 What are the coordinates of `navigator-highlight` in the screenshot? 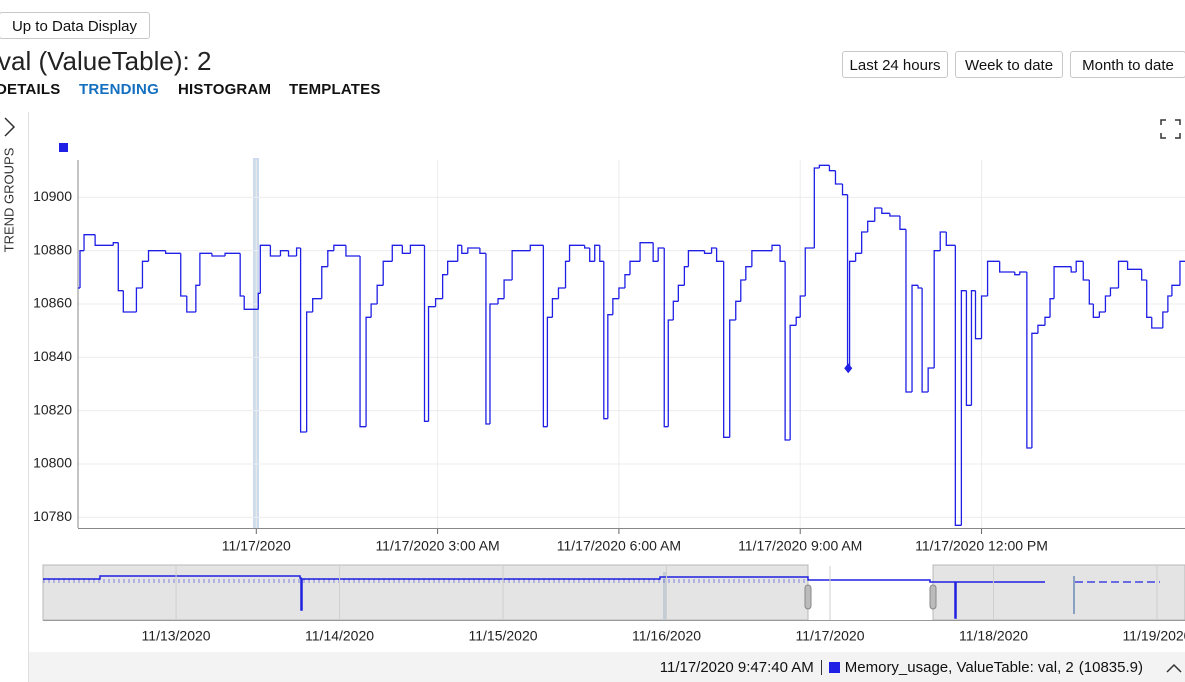 It's located at (665, 596).